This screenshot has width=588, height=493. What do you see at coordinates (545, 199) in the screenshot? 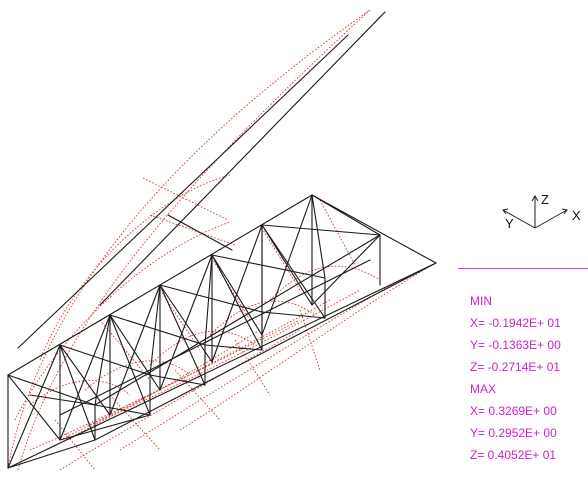
I see `z-axis-label: Z` at bounding box center [545, 199].